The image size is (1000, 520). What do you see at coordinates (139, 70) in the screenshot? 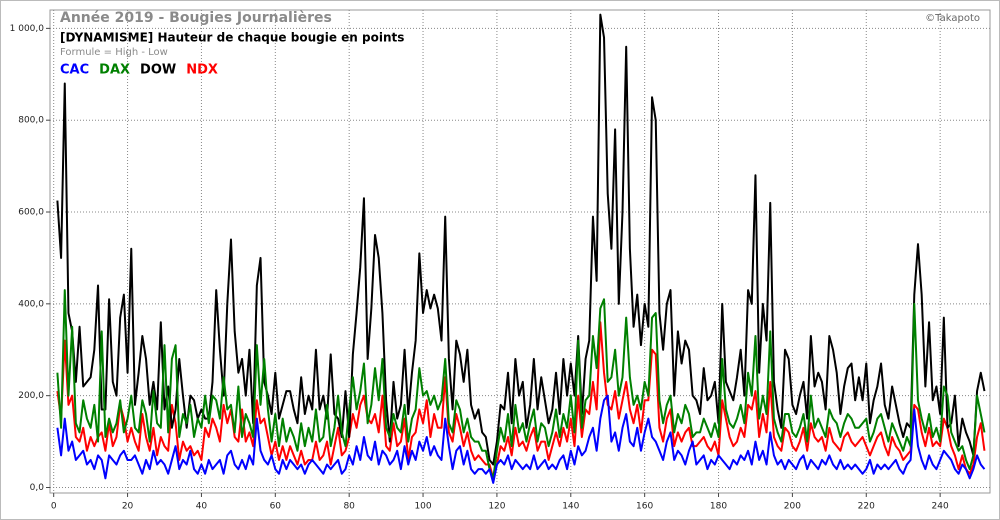
I see `legend: CAC DAX DOW NDX` at bounding box center [139, 70].